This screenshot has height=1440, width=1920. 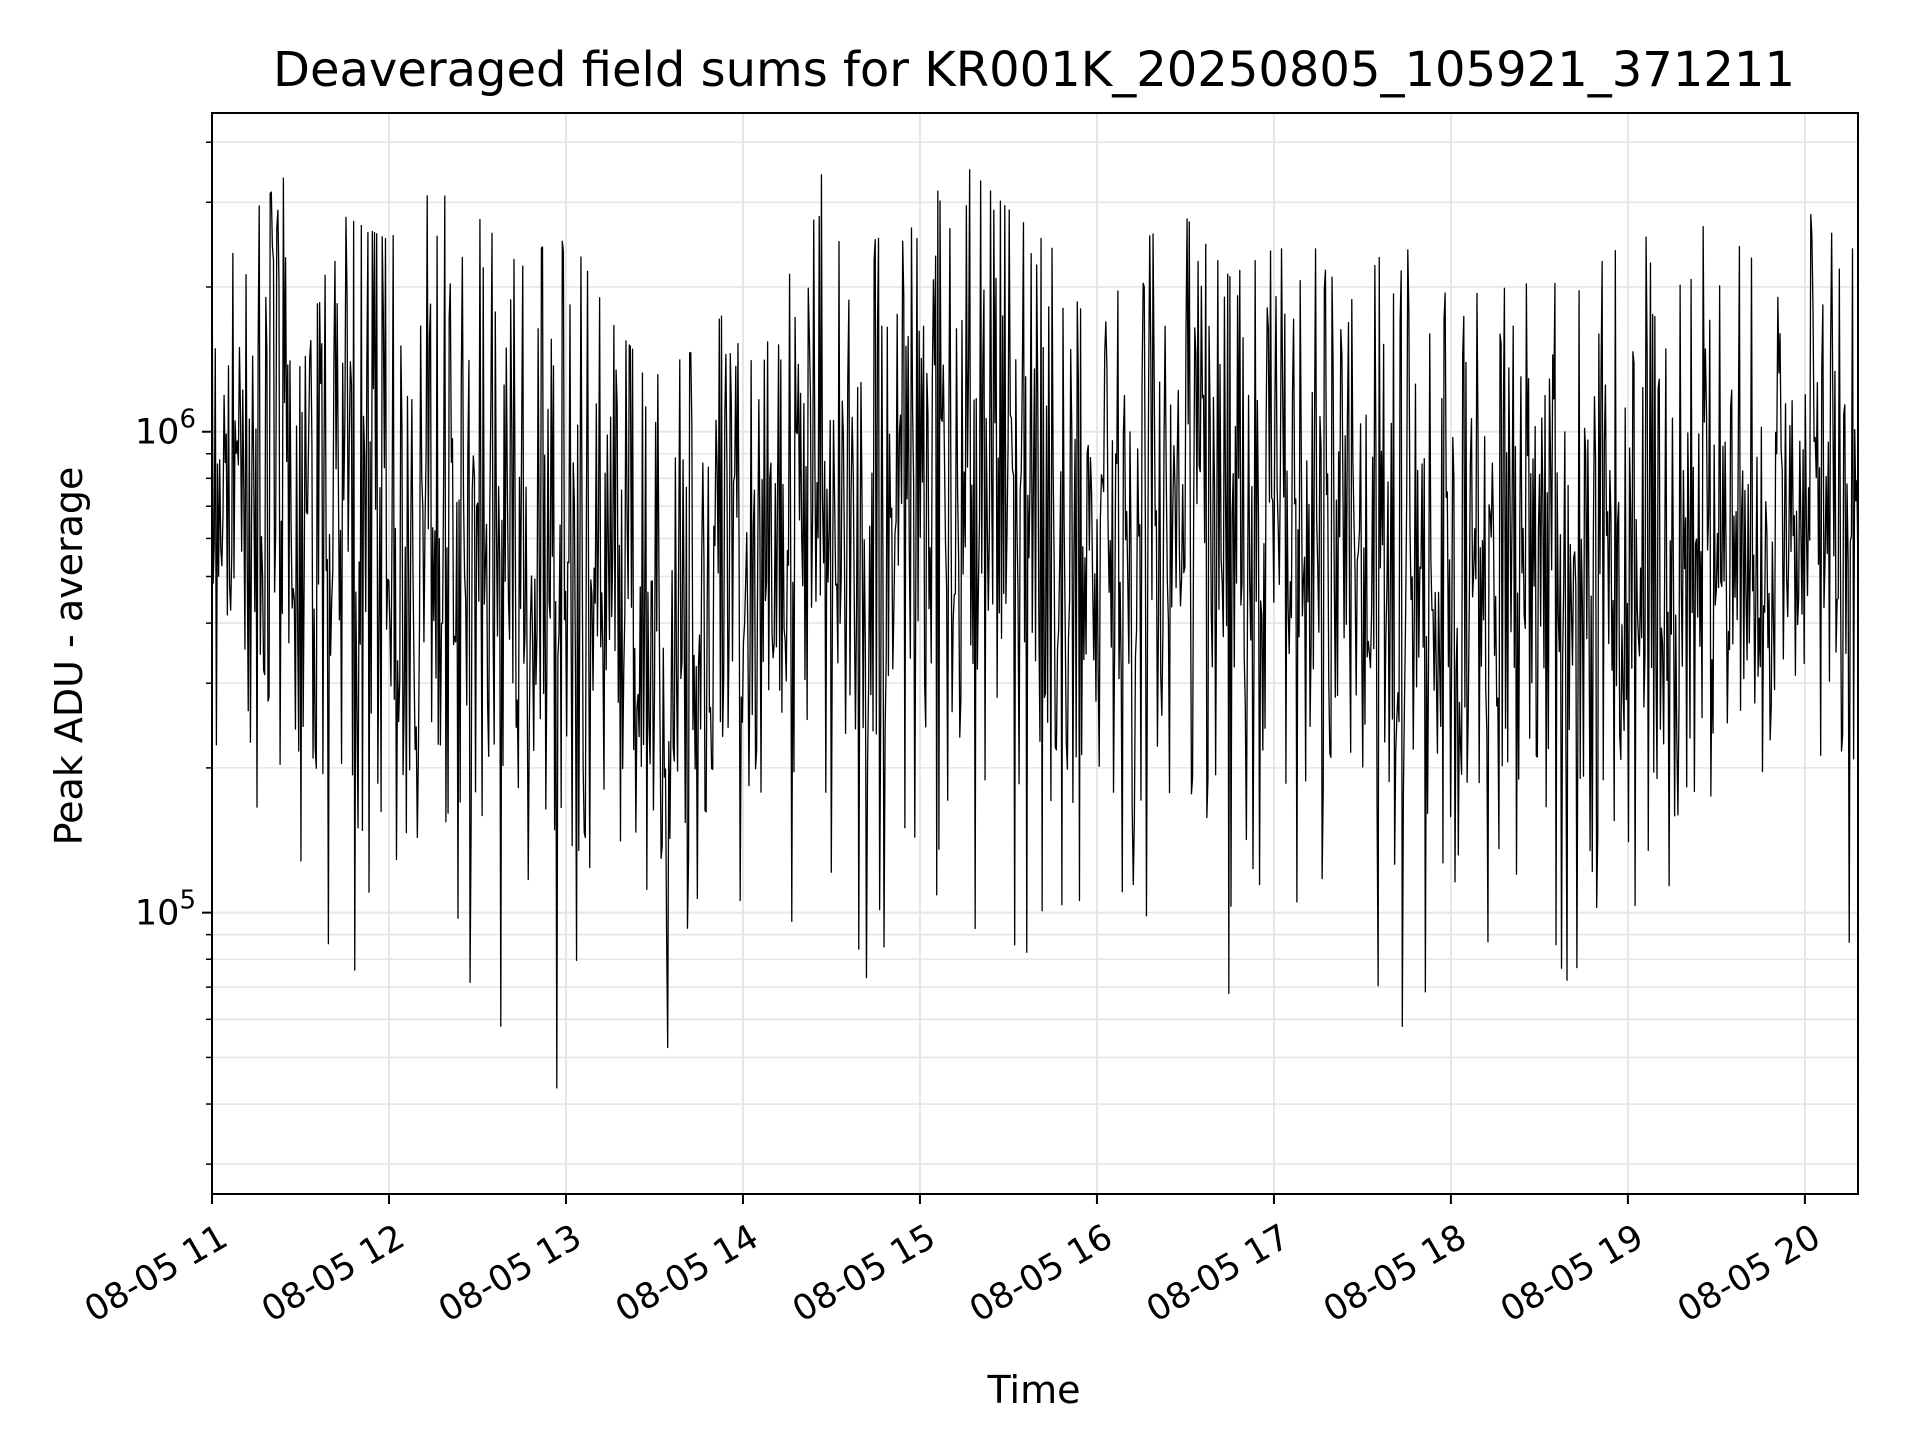 I want to click on y-axis-title: Peak ADU - average, so click(x=69, y=656).